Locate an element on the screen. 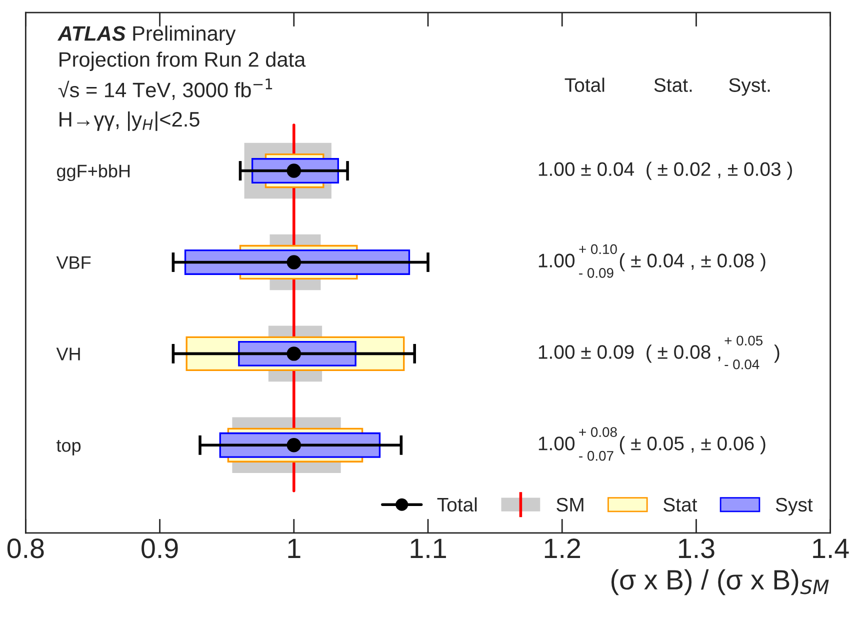 The image size is (856, 627). legend-label: Total is located at coordinates (457, 504).